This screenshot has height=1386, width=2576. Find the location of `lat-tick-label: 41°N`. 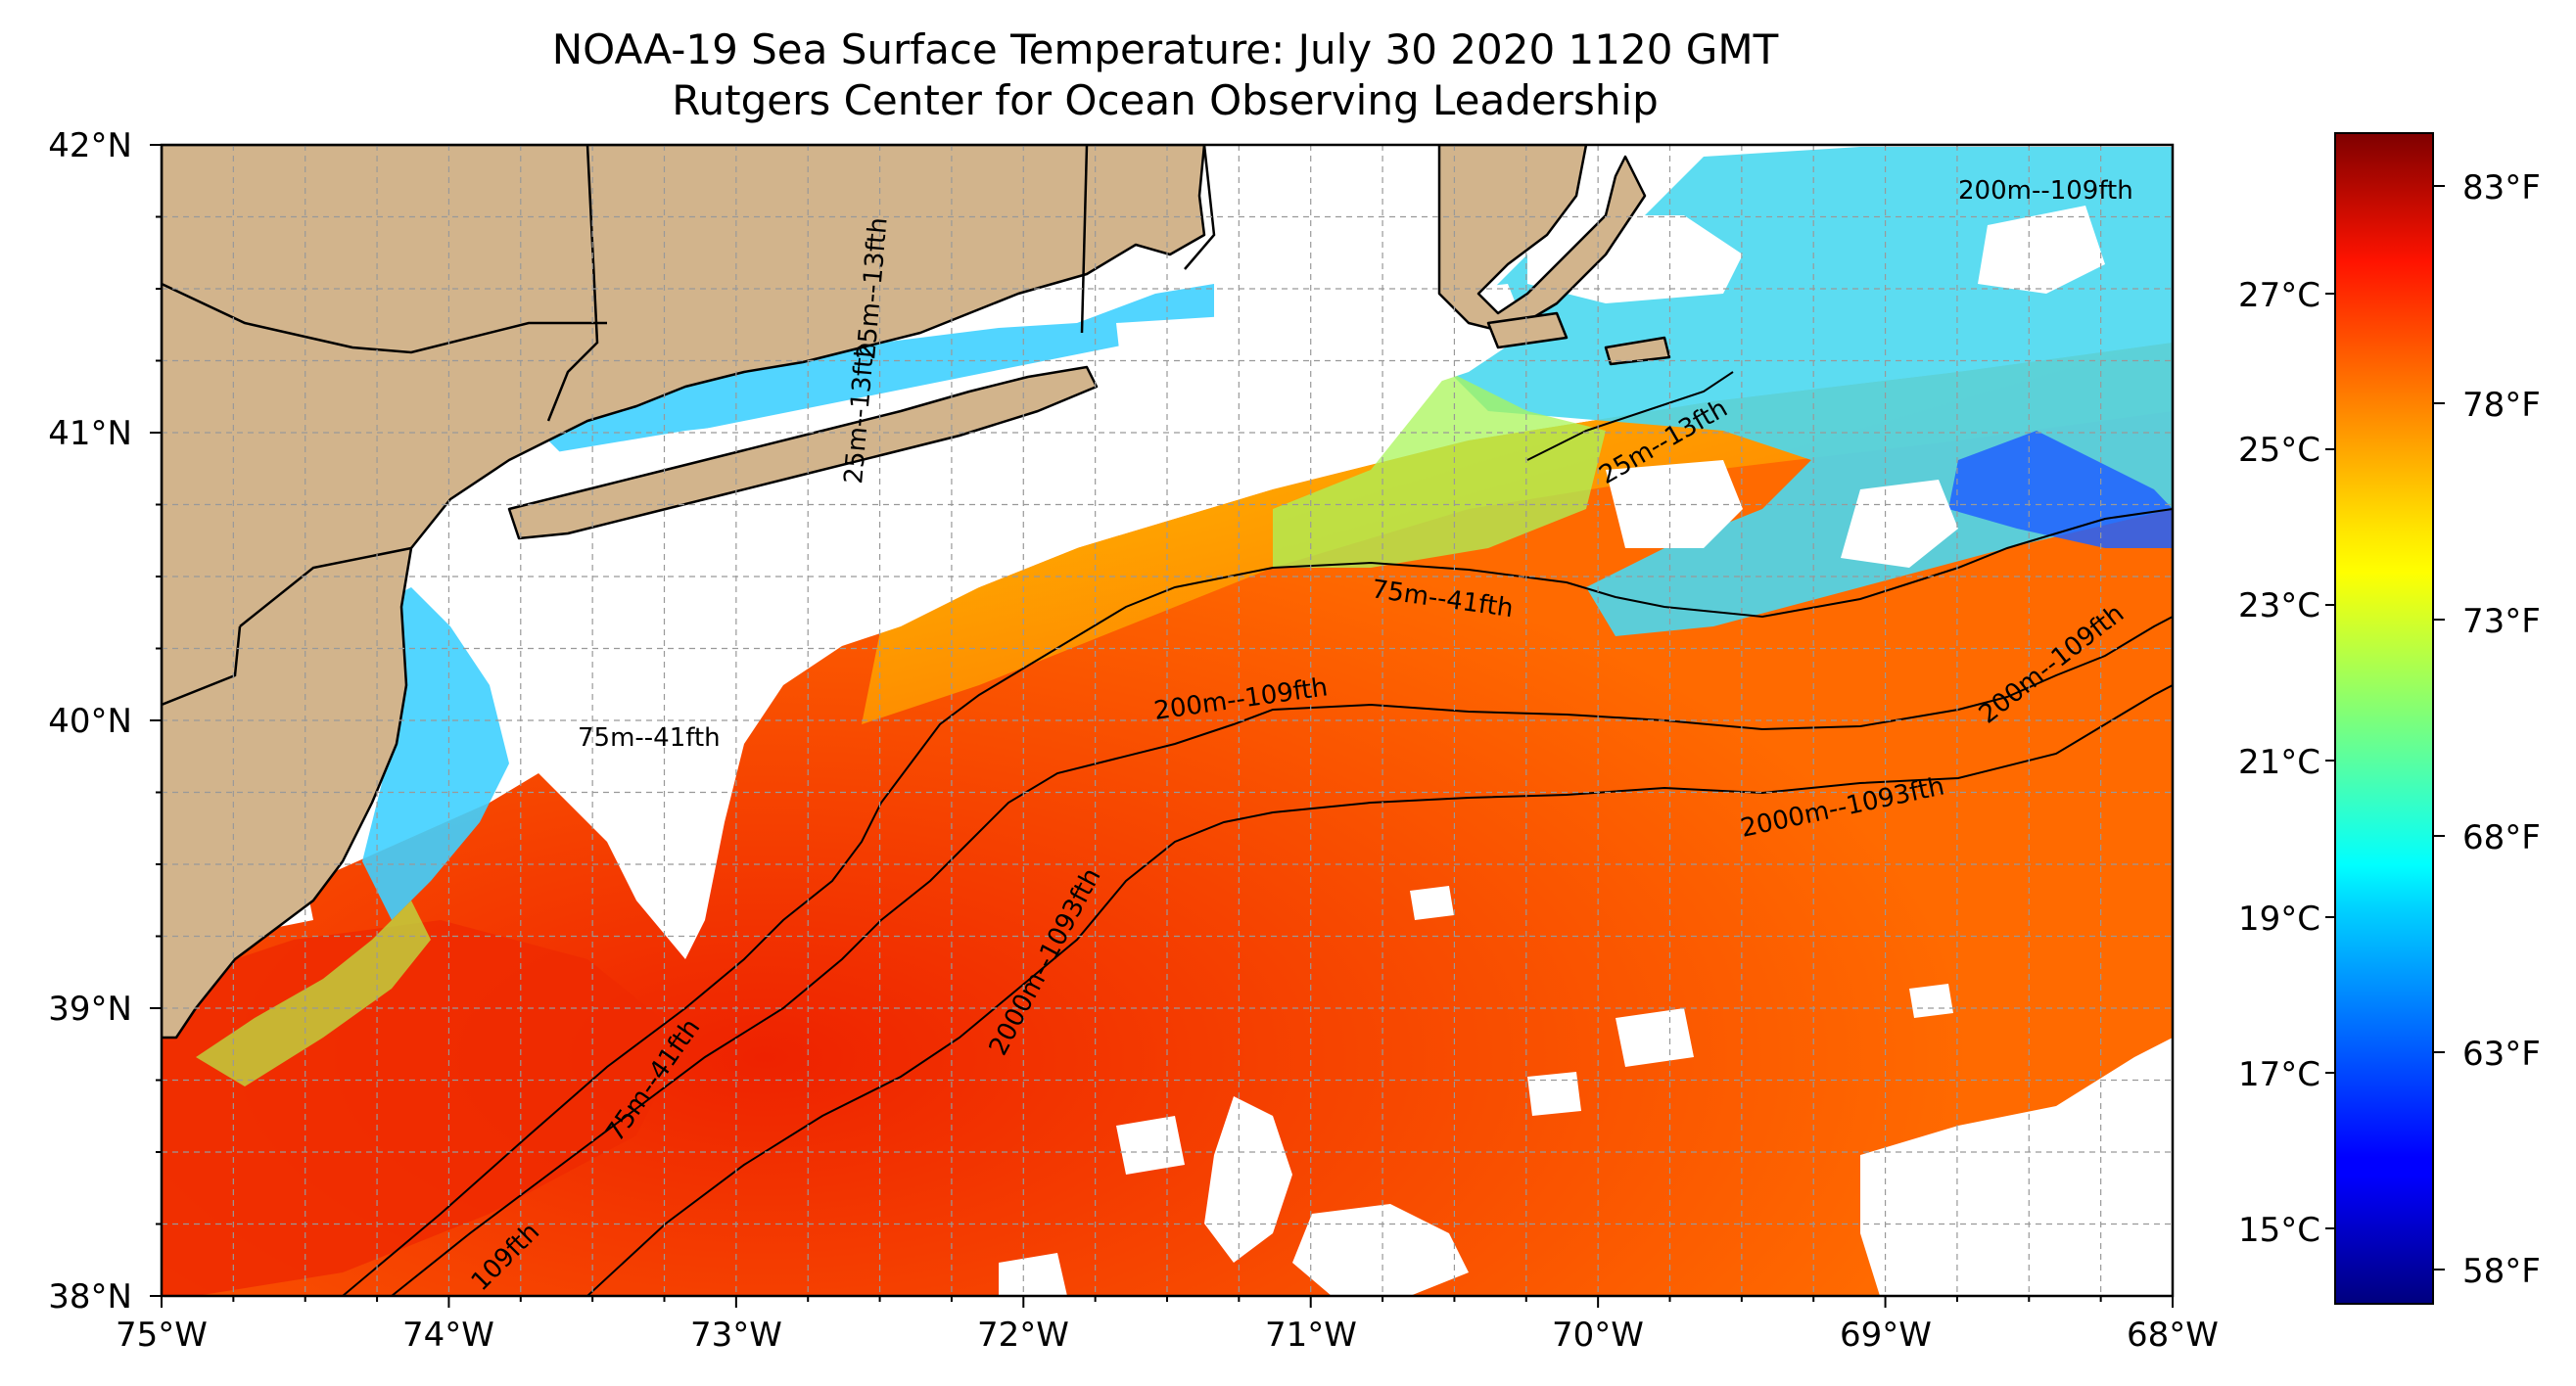

lat-tick-label: 41°N is located at coordinates (90, 433).